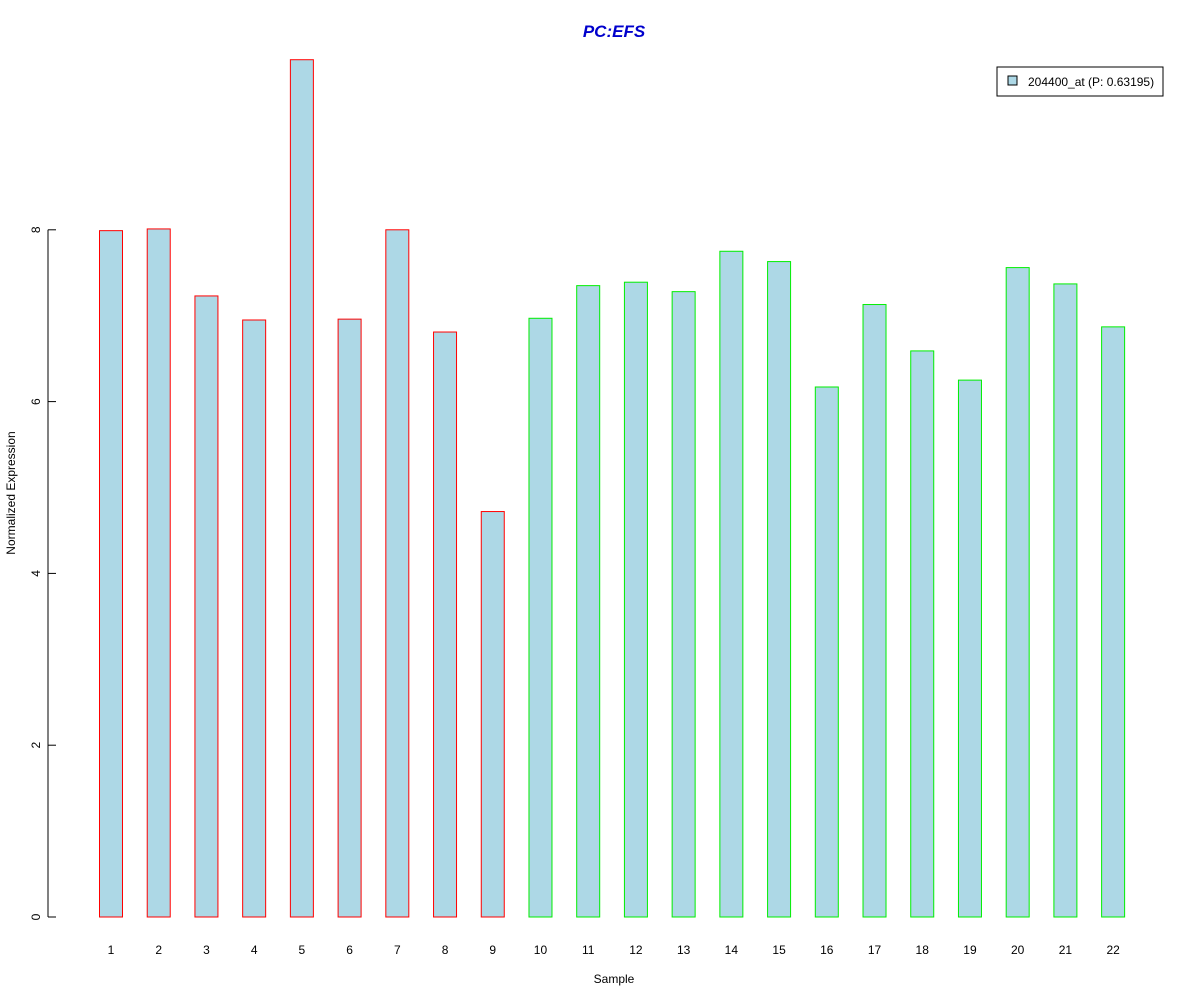 The height and width of the screenshot is (1000, 1200). What do you see at coordinates (875, 950) in the screenshot?
I see `x-tick-label: 17` at bounding box center [875, 950].